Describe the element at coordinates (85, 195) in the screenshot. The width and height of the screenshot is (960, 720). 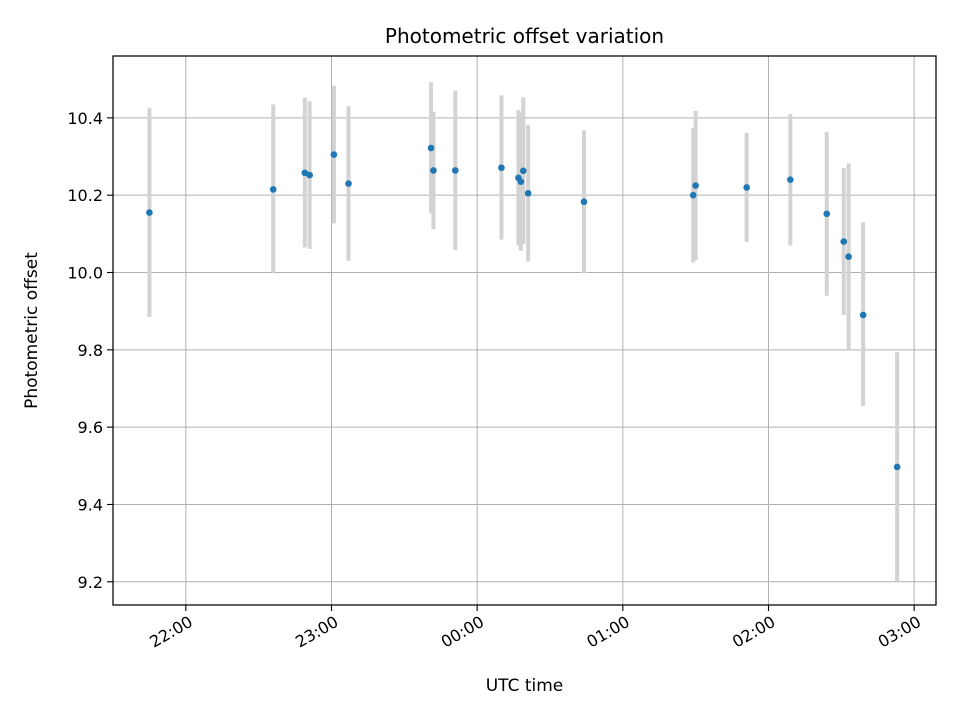
I see `y-tick-label: 10.2` at that location.